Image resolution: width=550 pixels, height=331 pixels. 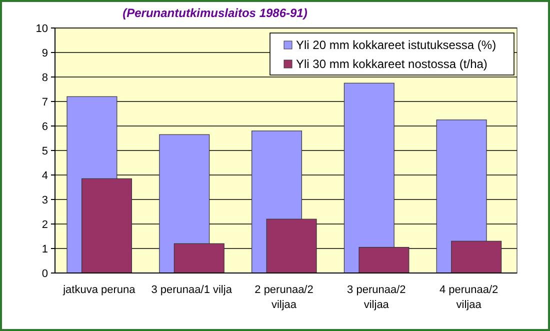 What do you see at coordinates (45, 102) in the screenshot?
I see `y-tick-label: 7` at bounding box center [45, 102].